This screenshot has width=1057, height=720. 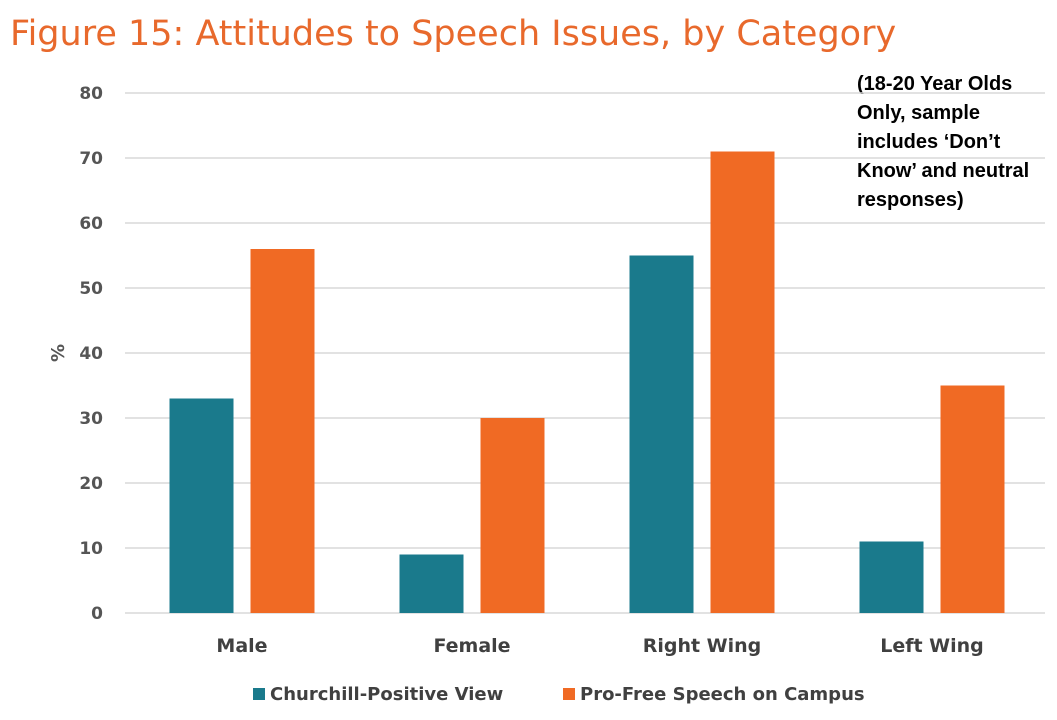 What do you see at coordinates (722, 694) in the screenshot?
I see `legend-label: Pro-Free Speech on Campus` at bounding box center [722, 694].